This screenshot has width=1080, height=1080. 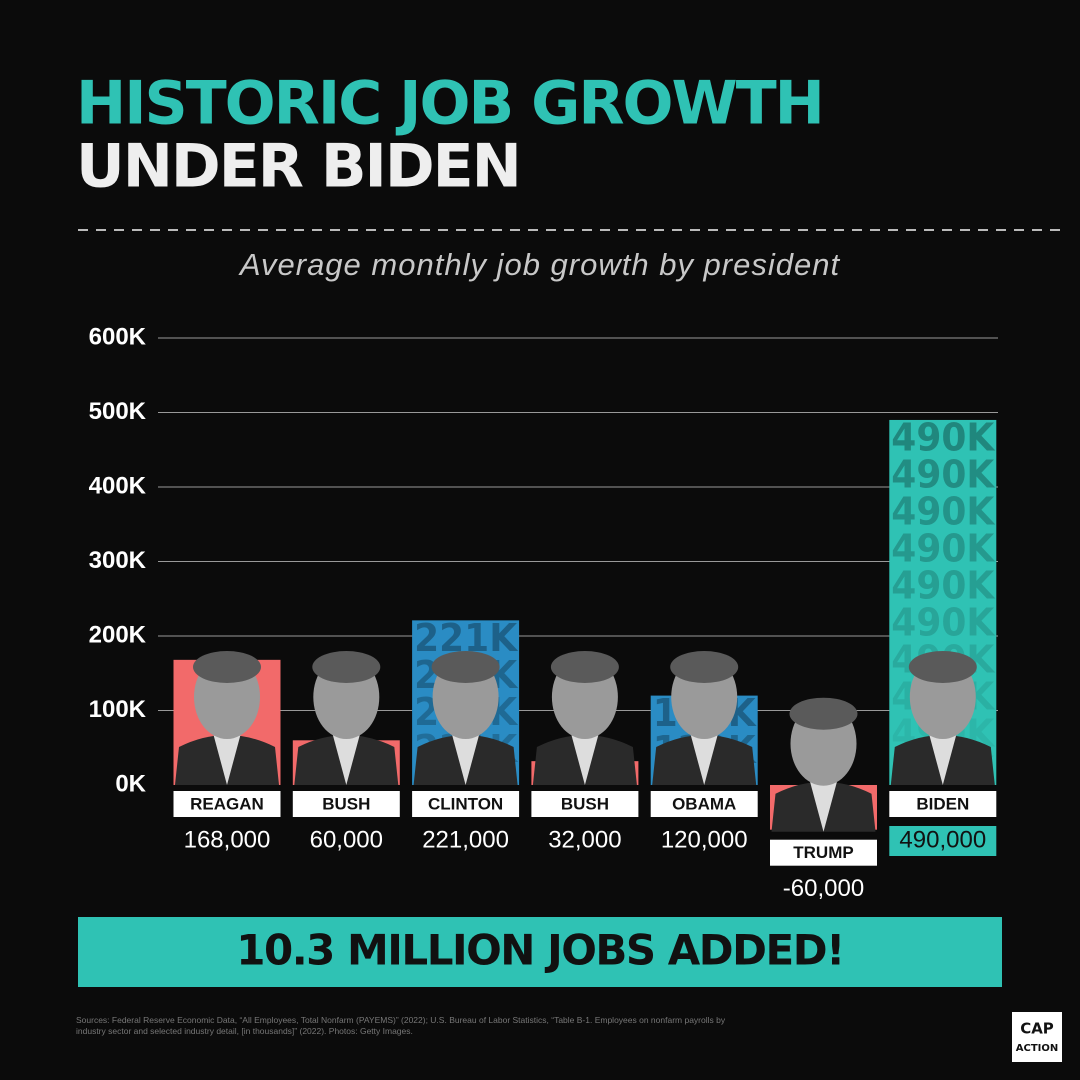 I want to click on value-label: 120,000, so click(x=704, y=839).